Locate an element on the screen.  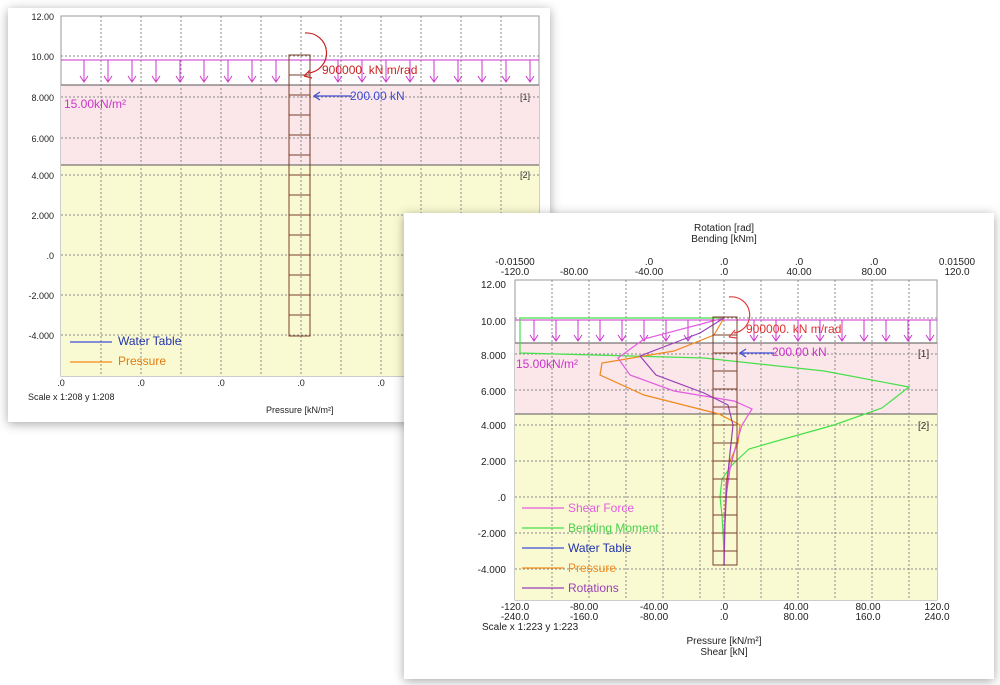
top-tick-bending: -80.00 is located at coordinates (574, 272).